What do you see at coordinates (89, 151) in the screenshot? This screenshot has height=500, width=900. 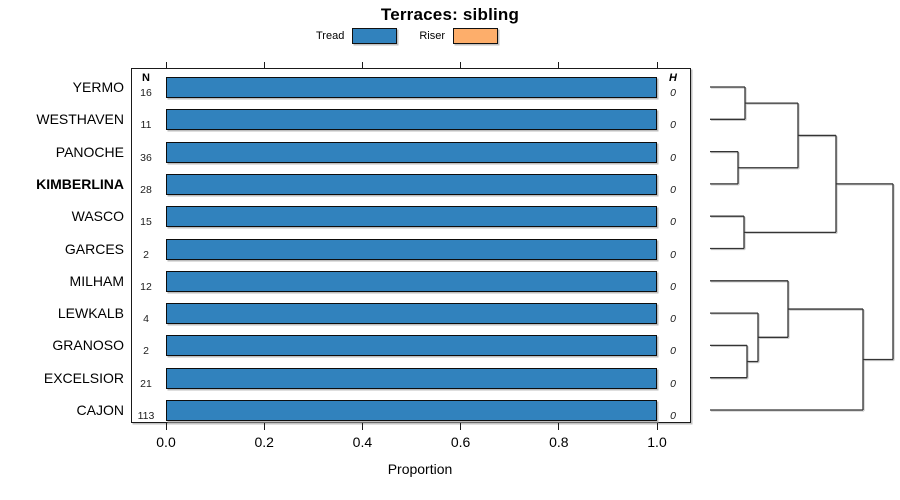 I see `row-label-panoche: PANOCHE` at bounding box center [89, 151].